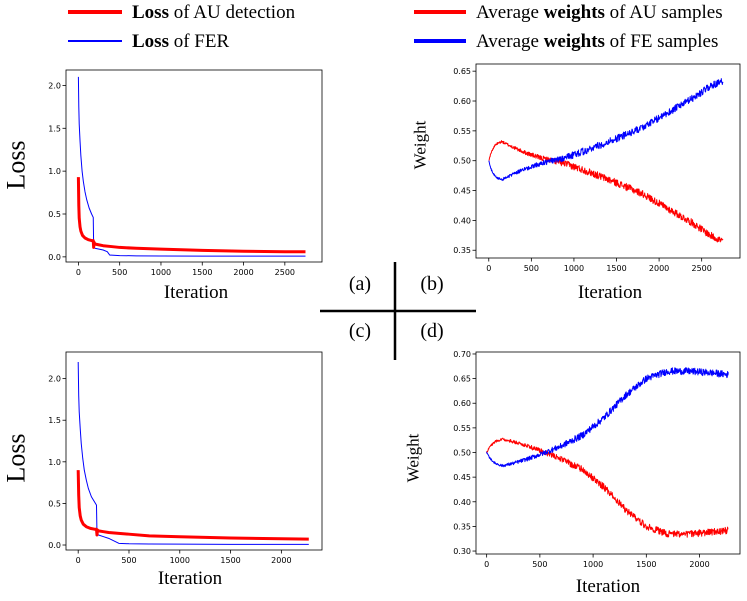  What do you see at coordinates (431, 331) in the screenshot?
I see `panel-label-d: (d)` at bounding box center [431, 331].